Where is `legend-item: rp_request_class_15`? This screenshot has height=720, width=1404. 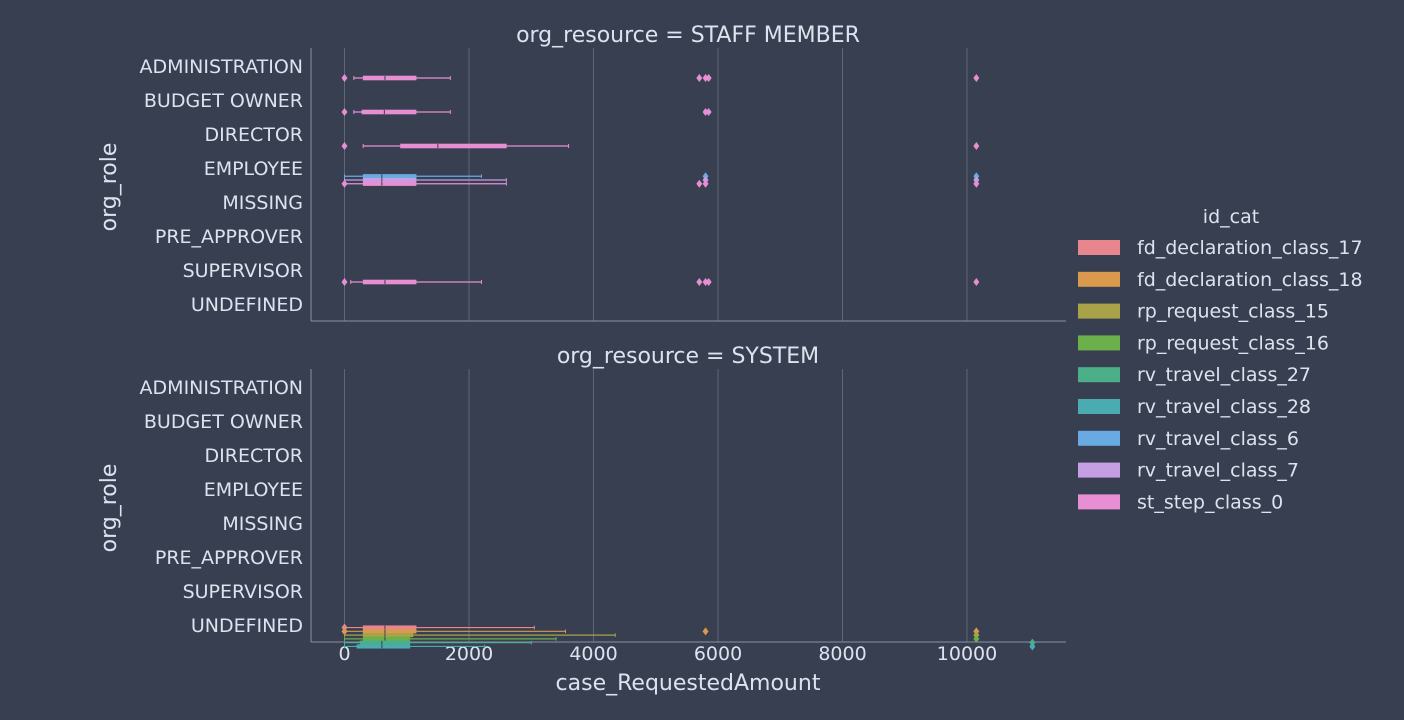 legend-item: rp_request_class_15 is located at coordinates (1203, 312).